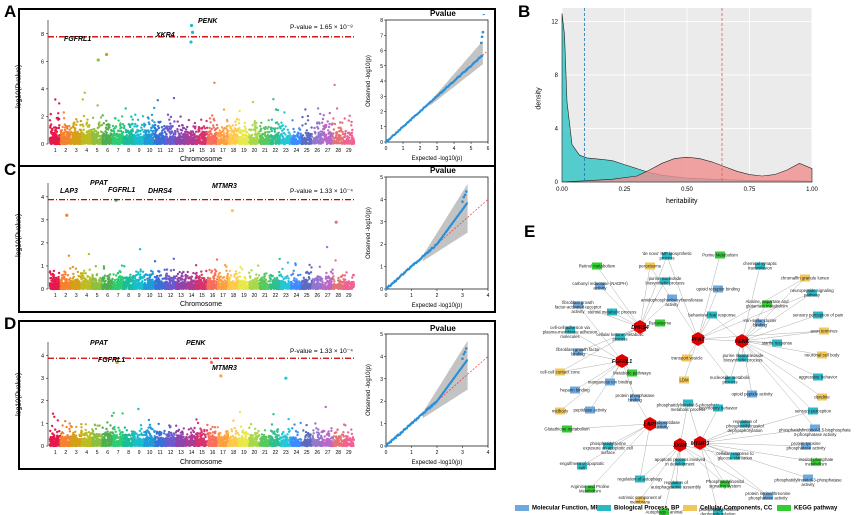  I want to click on chromosome-tick-label: 15, so click(202, 151).